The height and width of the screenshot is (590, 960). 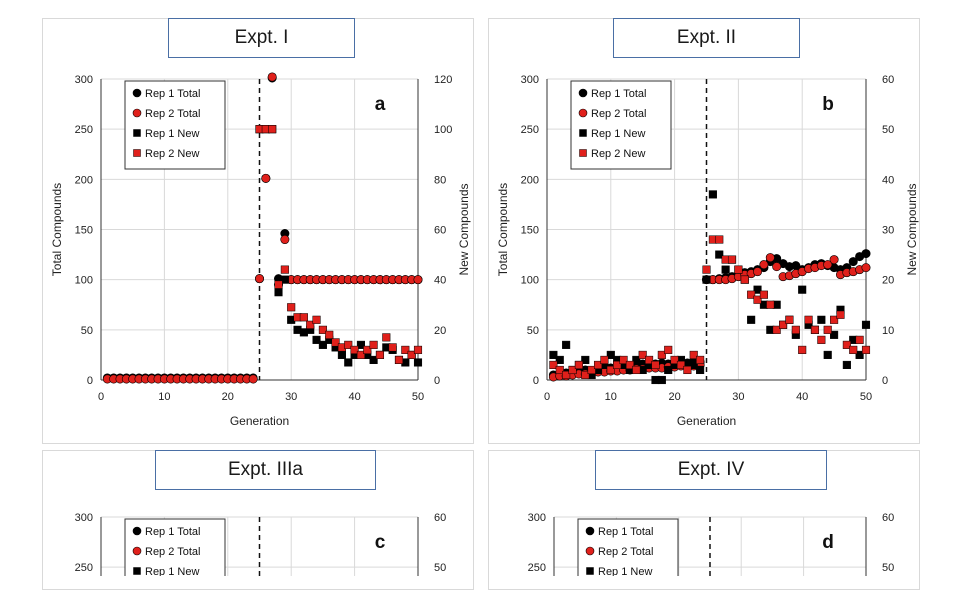 I want to click on y-tick-label-left: 150, so click(x=530, y=231).